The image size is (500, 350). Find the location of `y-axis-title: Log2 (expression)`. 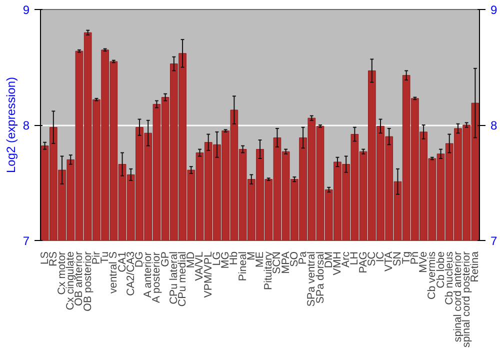

y-axis-title: Log2 (expression) is located at coordinates (11, 125).